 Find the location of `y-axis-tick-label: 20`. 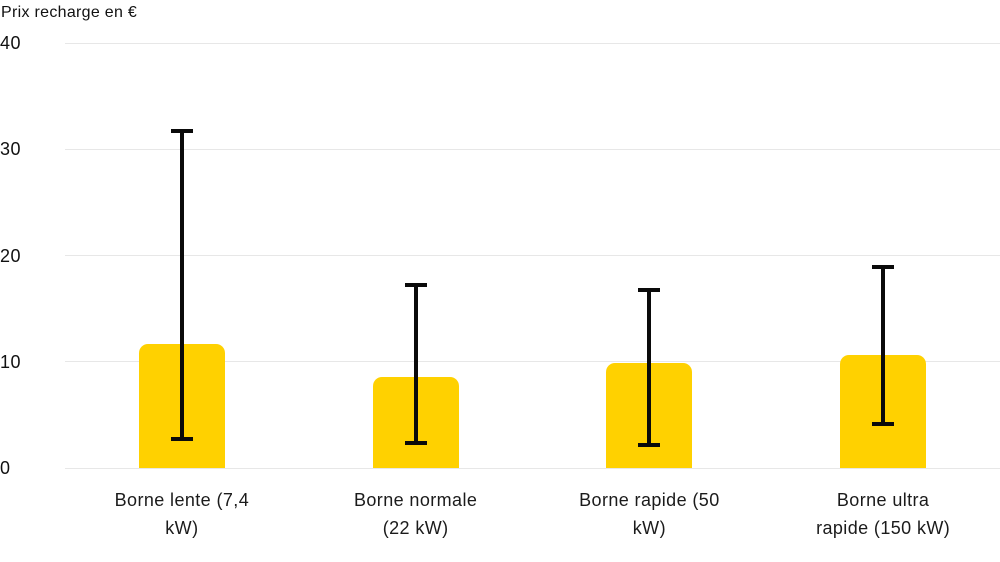

y-axis-tick-label: 20 is located at coordinates (11, 255).